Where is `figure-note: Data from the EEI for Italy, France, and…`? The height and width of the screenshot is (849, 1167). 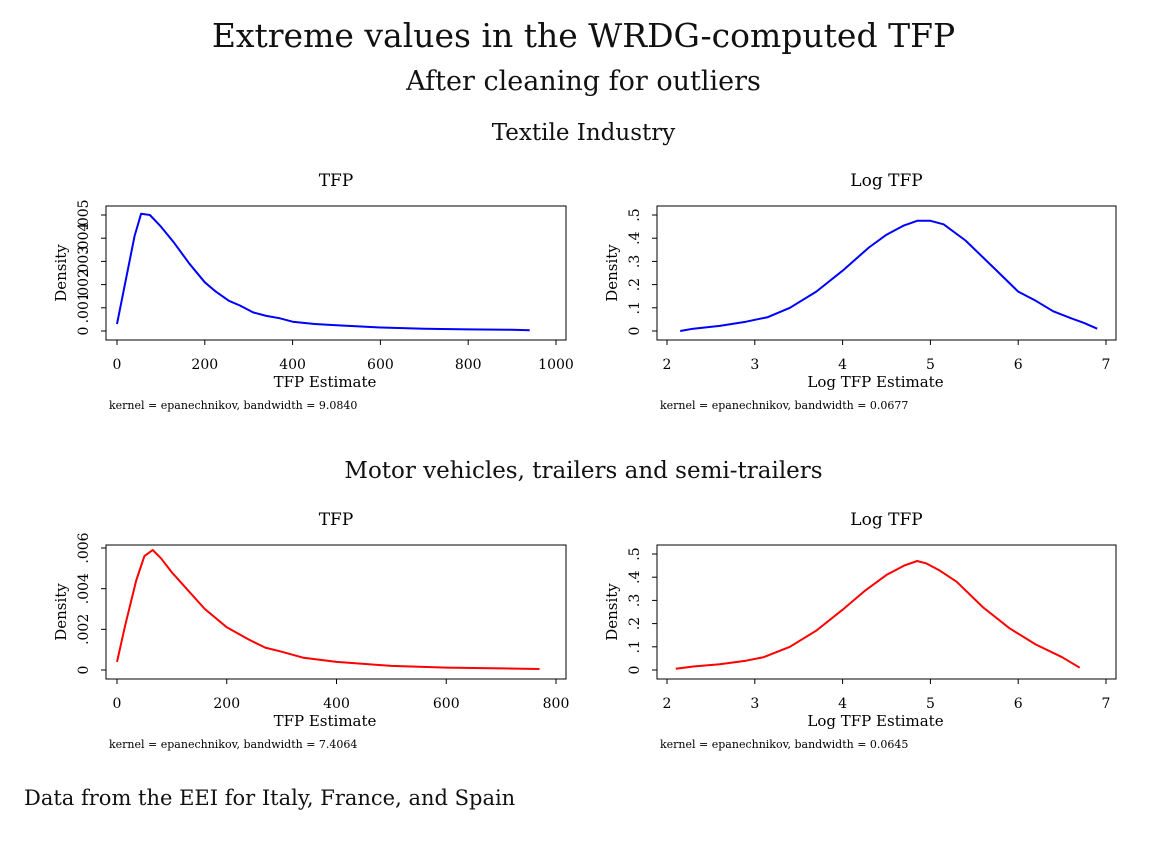 figure-note: Data from the EEI for Italy, France, and… is located at coordinates (270, 798).